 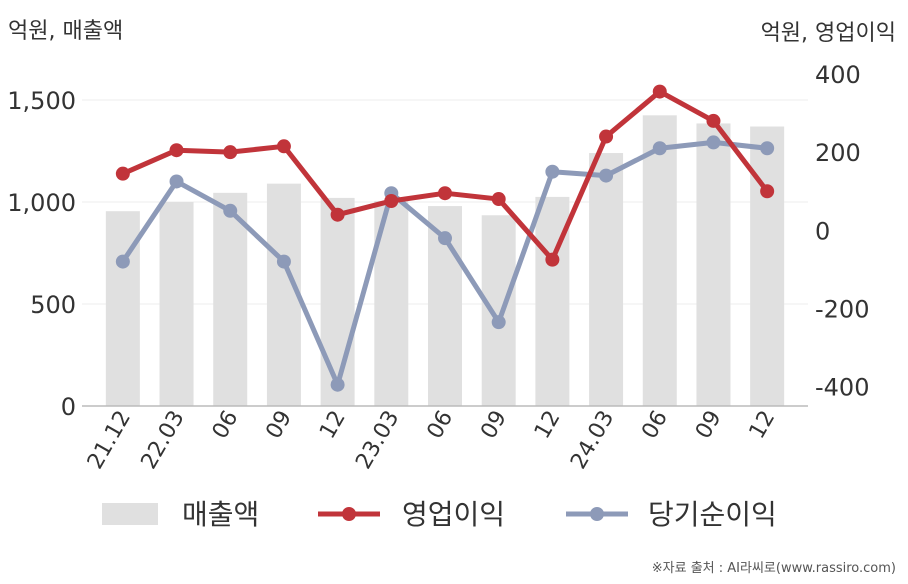 What do you see at coordinates (163, 440) in the screenshot?
I see `x-tick-label: 22.03` at bounding box center [163, 440].